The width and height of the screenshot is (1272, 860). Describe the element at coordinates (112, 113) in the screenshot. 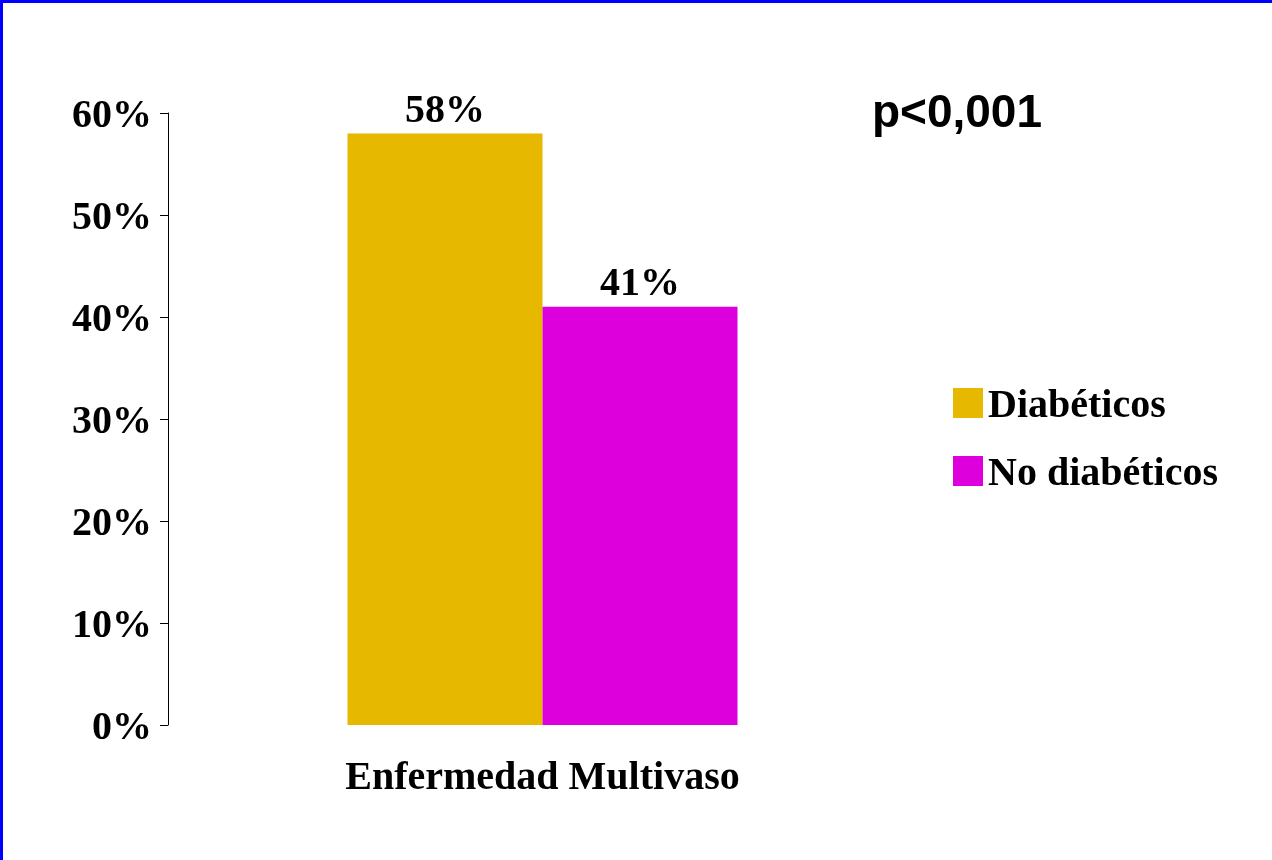

I see `y-tick-label: 60%` at that location.